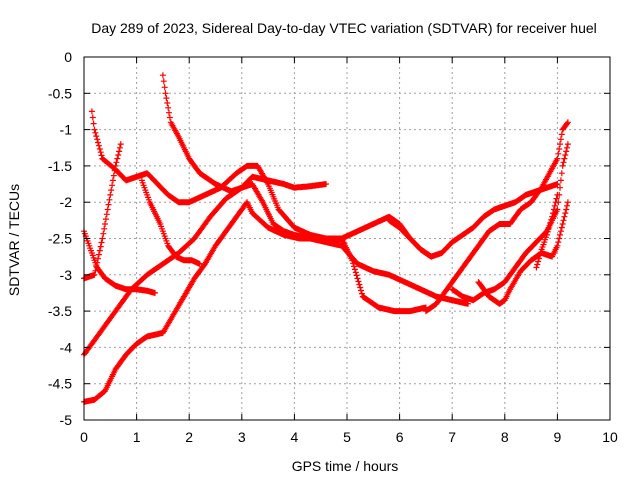 The height and width of the screenshot is (480, 640). Describe the element at coordinates (68, 57) in the screenshot. I see `y-tick-label: 0` at that location.